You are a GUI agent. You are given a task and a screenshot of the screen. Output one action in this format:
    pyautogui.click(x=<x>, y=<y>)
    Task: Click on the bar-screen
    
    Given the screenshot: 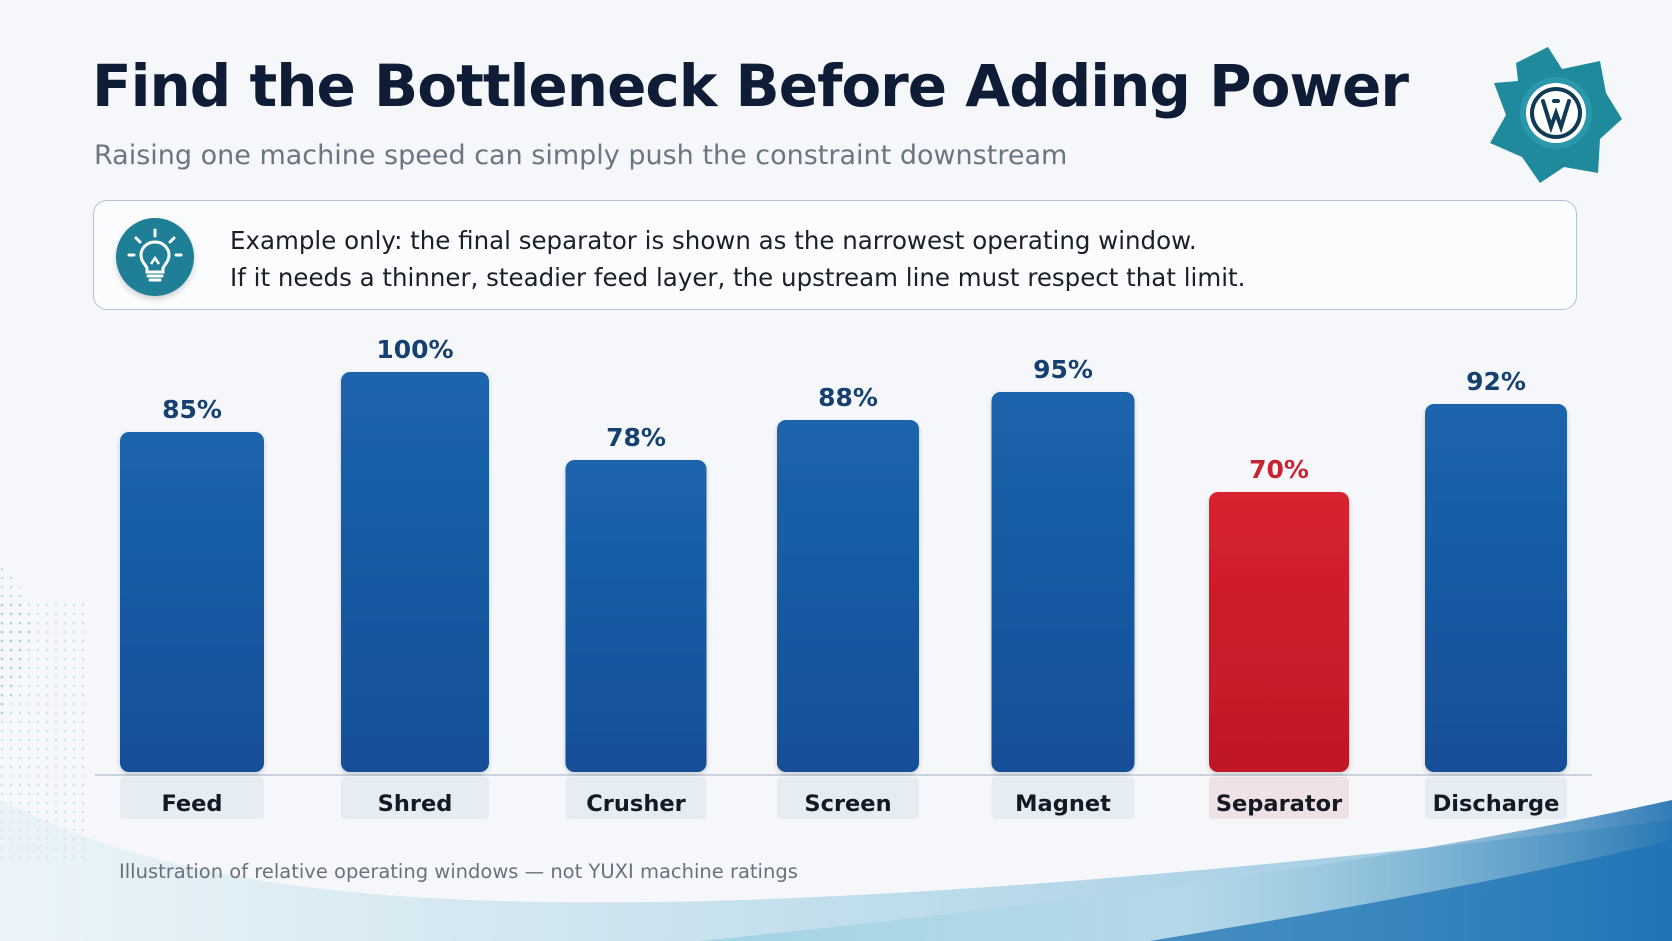 What is the action you would take?
    pyautogui.click(x=848, y=596)
    